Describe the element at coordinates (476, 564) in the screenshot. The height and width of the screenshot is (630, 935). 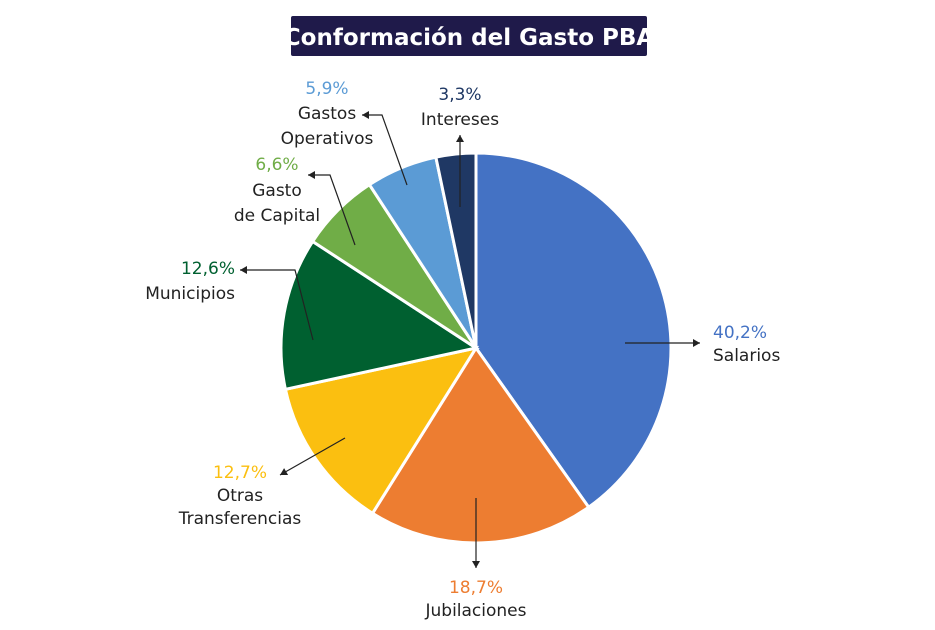
I see `leader-arrowhead-jubilaciones` at that location.